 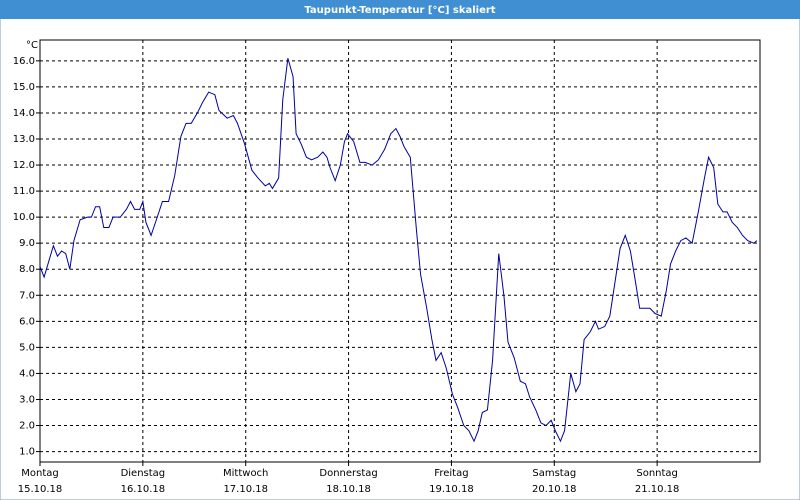 I want to click on y-tick-label: 8.0, so click(x=27, y=269).